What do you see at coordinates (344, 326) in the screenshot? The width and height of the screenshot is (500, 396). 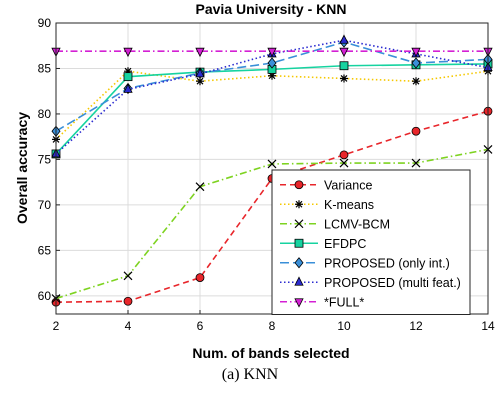 I see `x-tick-label: 10` at bounding box center [344, 326].